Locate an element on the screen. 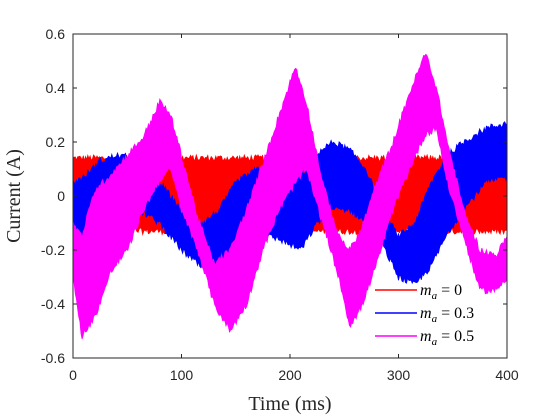  y-tick-label: 0.6 is located at coordinates (56, 34).